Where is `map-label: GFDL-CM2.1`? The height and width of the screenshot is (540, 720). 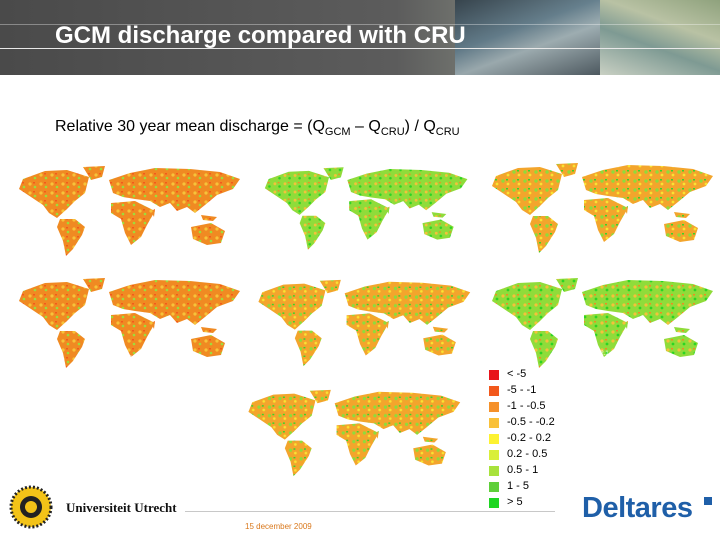
map-label: GFDL-CM2.1 is located at coordinates (591, 354).